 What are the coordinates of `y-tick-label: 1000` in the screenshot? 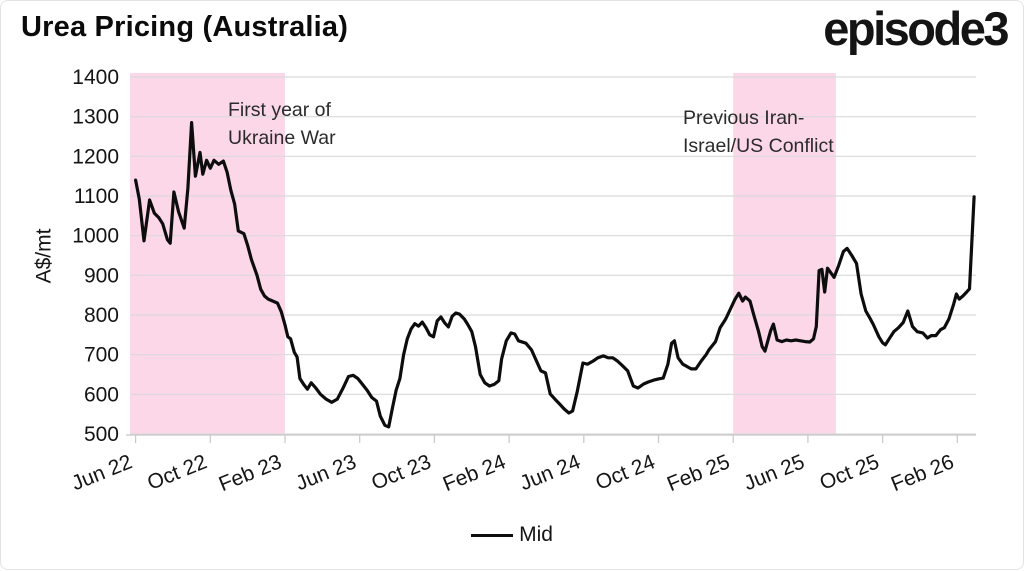 It's located at (95, 236).